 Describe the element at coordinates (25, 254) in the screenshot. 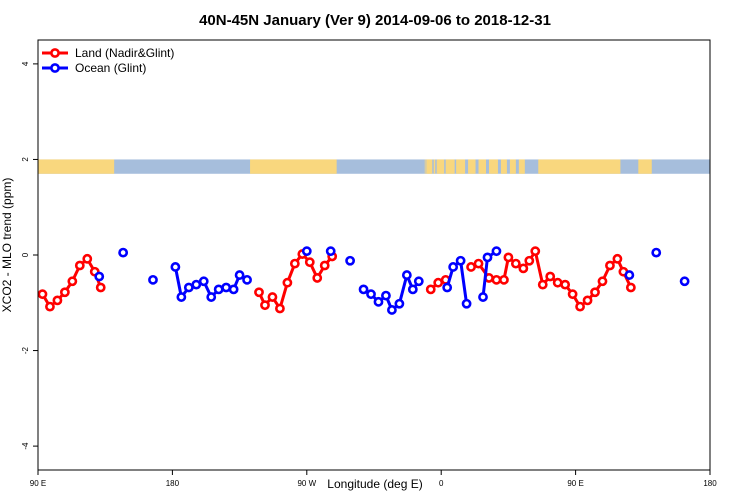

I see `y-tick-label: 0` at that location.